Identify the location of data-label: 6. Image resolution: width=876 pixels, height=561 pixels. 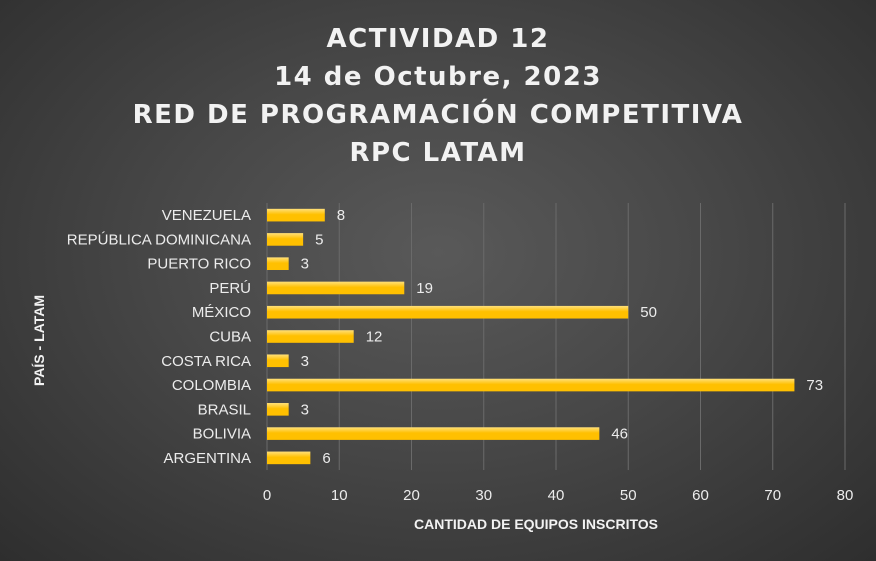
(326, 458).